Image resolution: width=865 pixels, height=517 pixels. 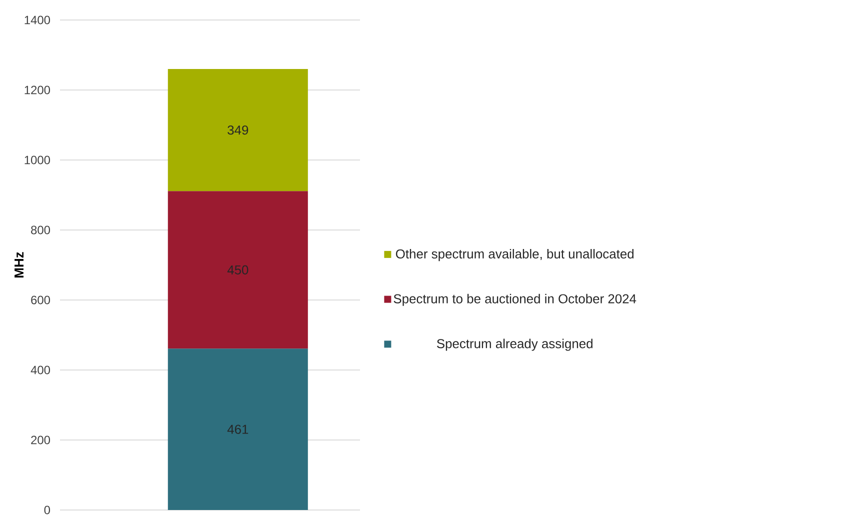 I want to click on y-tick-label: 1400, so click(x=37, y=20).